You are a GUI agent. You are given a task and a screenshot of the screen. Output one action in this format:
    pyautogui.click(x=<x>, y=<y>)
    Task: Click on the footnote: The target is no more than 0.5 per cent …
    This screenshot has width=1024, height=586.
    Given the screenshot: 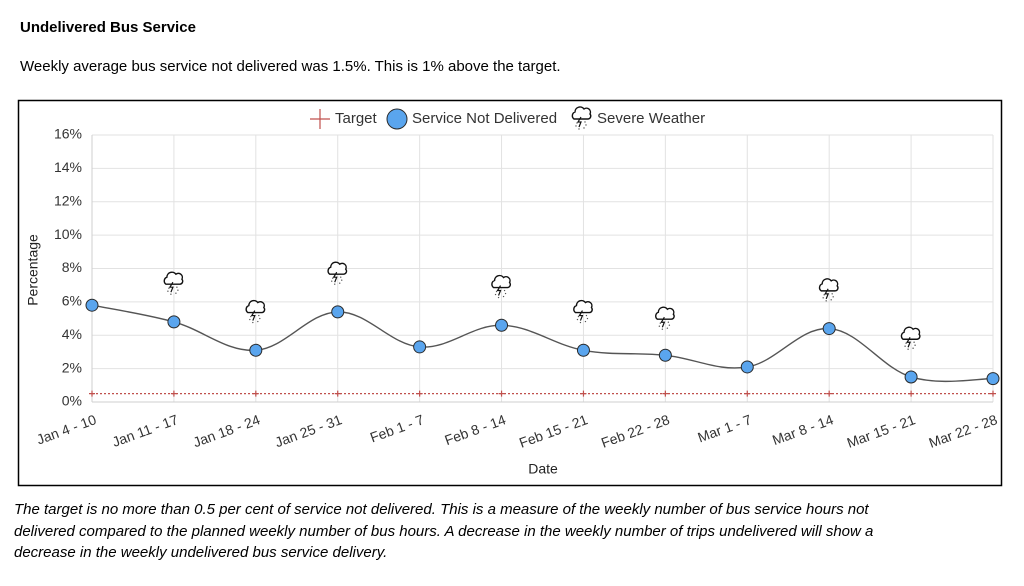 What is the action you would take?
    pyautogui.click(x=443, y=531)
    